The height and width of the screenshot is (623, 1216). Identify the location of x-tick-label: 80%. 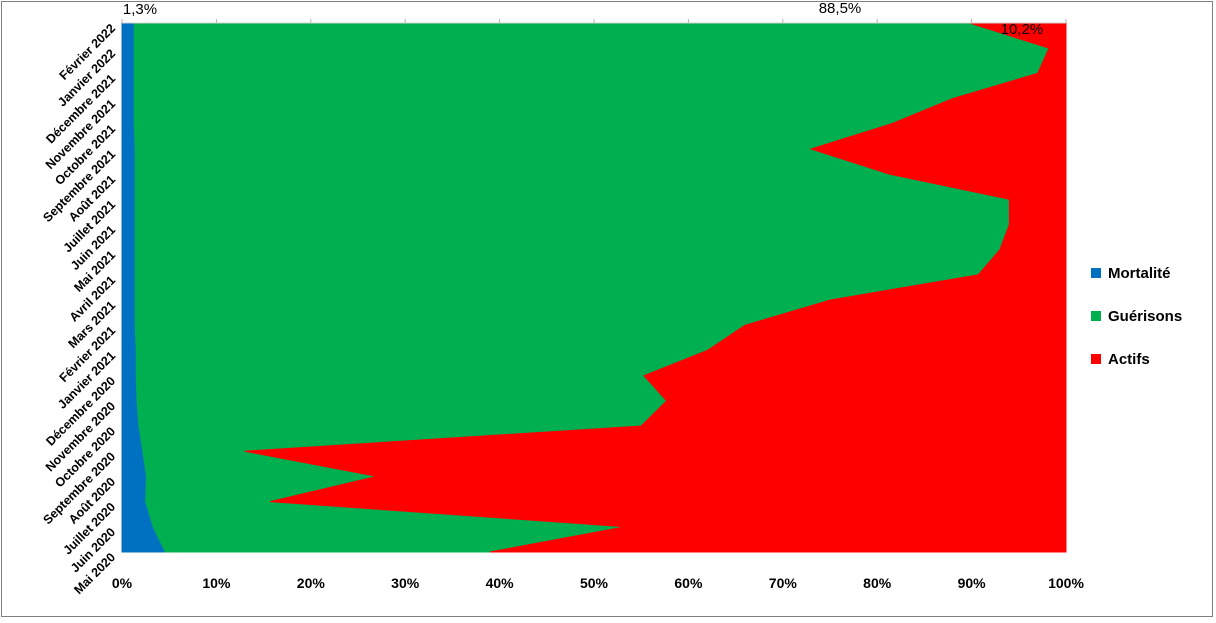
(877, 583).